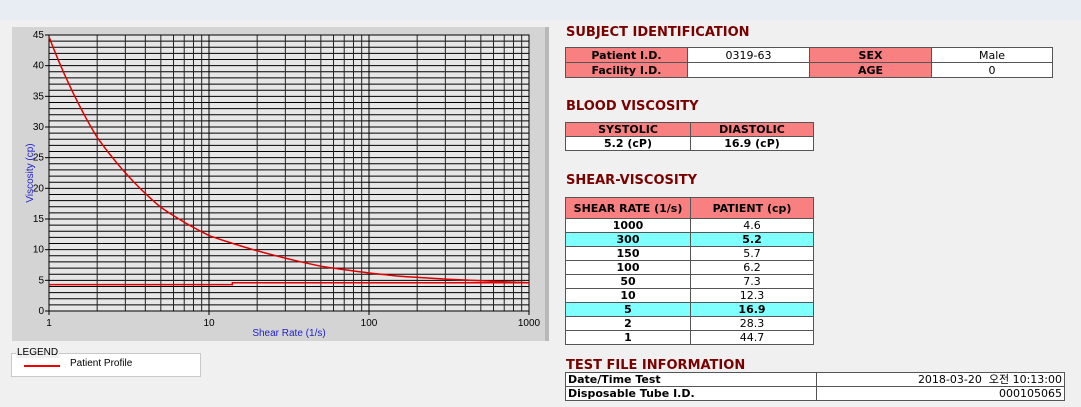  Describe the element at coordinates (752, 129) in the screenshot. I see `diastolic-label: DIASTOLIC` at that location.